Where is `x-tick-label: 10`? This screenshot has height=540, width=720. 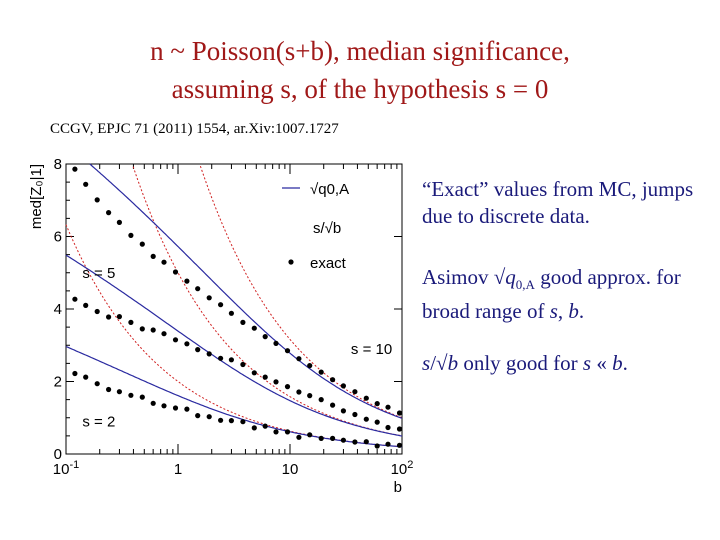 x-tick-label: 10 is located at coordinates (290, 469).